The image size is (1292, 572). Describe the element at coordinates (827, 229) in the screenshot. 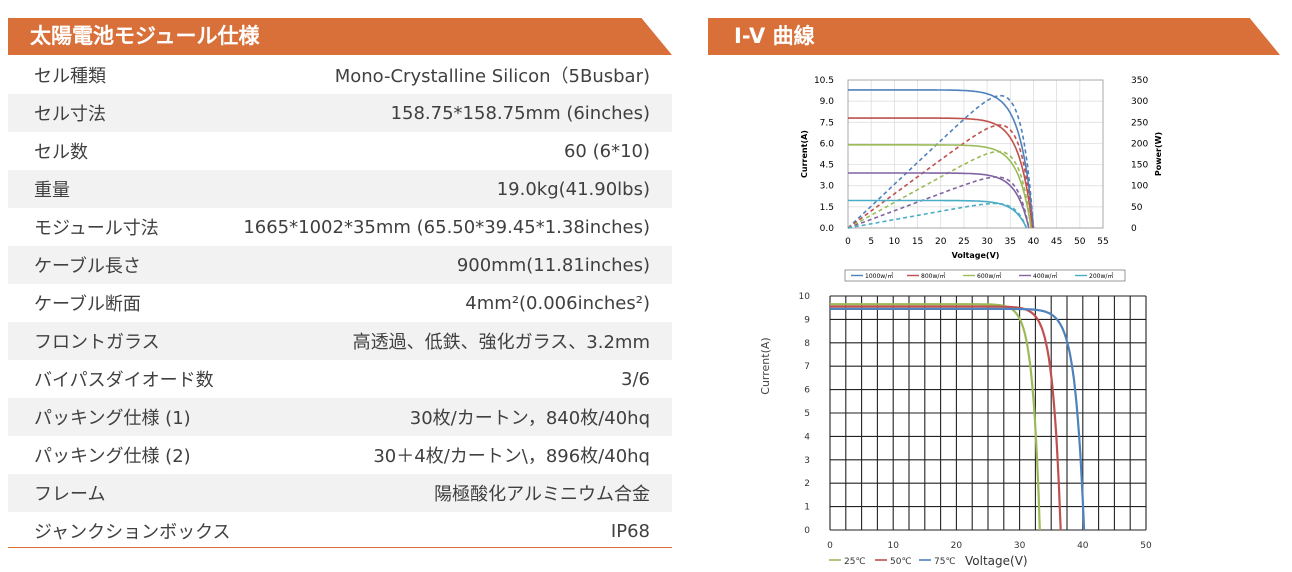

I see `y-tick-label: 0.0` at that location.